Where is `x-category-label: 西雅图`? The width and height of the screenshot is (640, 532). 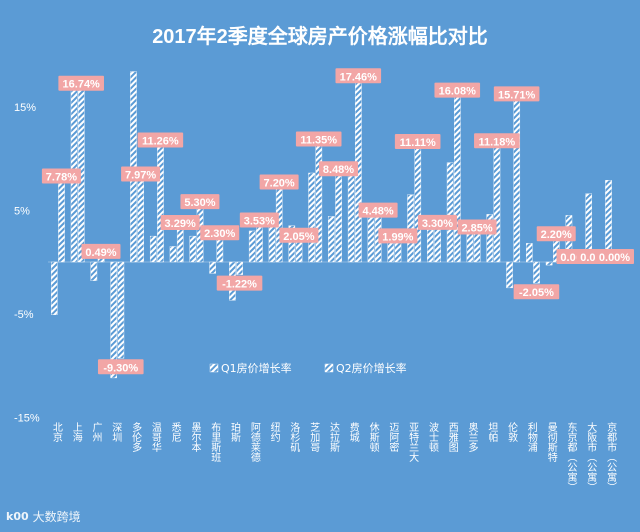 x-category-label: 西雅图 is located at coordinates (452, 437).